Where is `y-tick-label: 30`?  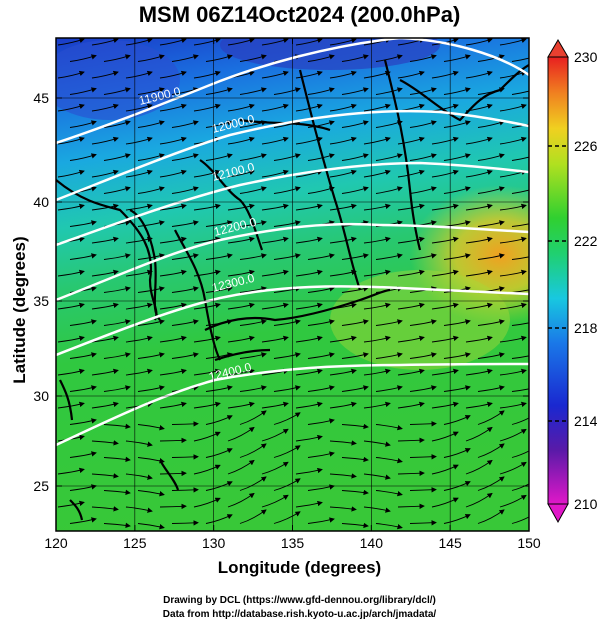 y-tick-label: 30 is located at coordinates (41, 396).